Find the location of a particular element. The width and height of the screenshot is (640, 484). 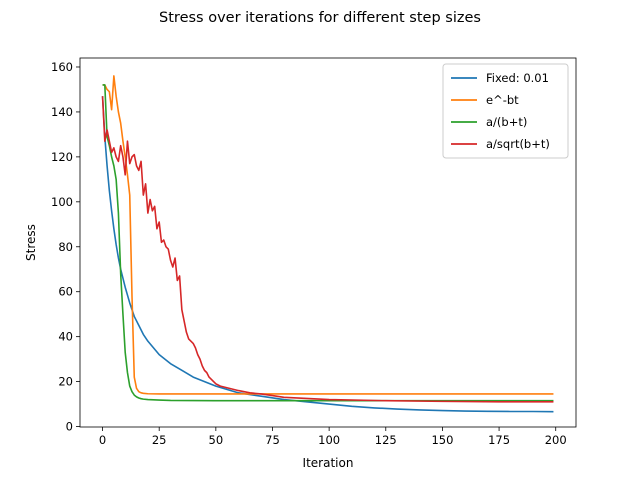

x-tick-label: 150 is located at coordinates (442, 440).